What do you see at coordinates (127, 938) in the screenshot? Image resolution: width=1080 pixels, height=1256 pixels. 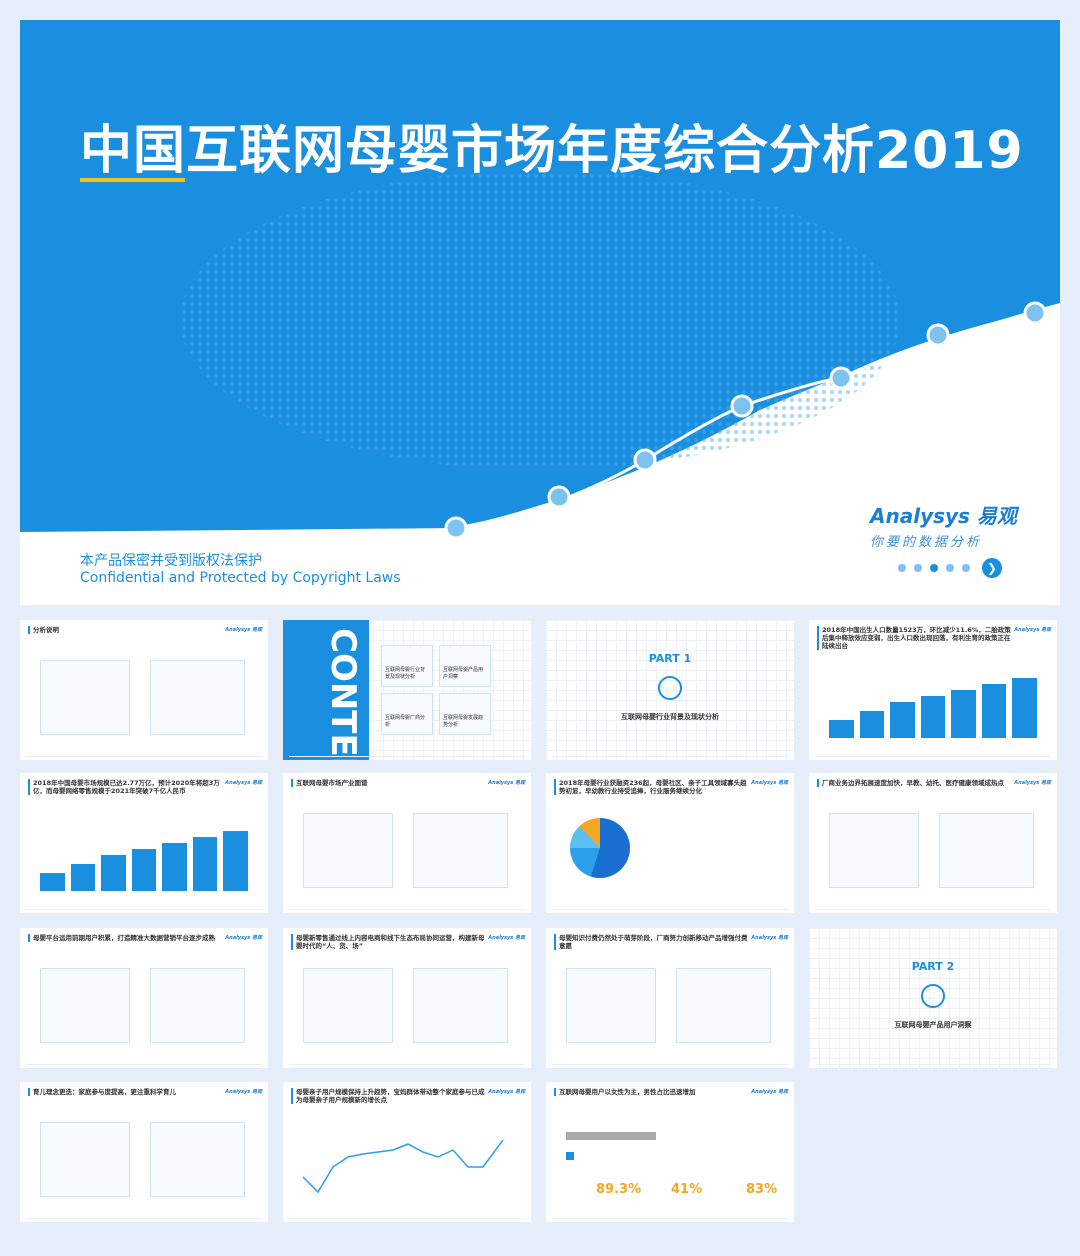 I see `slide-title: 母婴平台运用前期用户积累，打造精准大数据营销平台逐步成熟` at bounding box center [127, 938].